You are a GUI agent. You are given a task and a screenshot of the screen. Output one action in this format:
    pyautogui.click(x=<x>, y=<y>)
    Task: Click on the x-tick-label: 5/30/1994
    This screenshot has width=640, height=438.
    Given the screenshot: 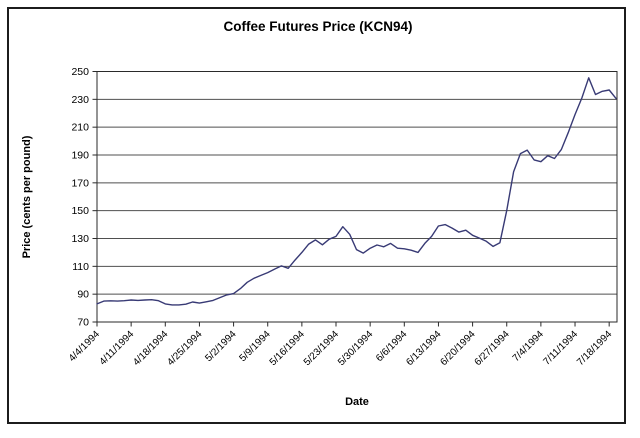 What is the action you would take?
    pyautogui.click(x=356, y=349)
    